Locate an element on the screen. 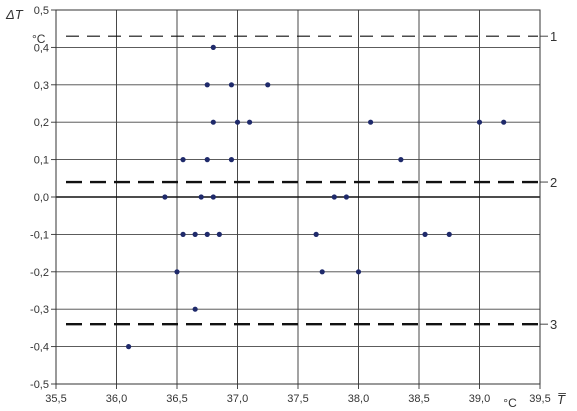 The height and width of the screenshot is (411, 577). reference-line-label: 3 is located at coordinates (553, 324).